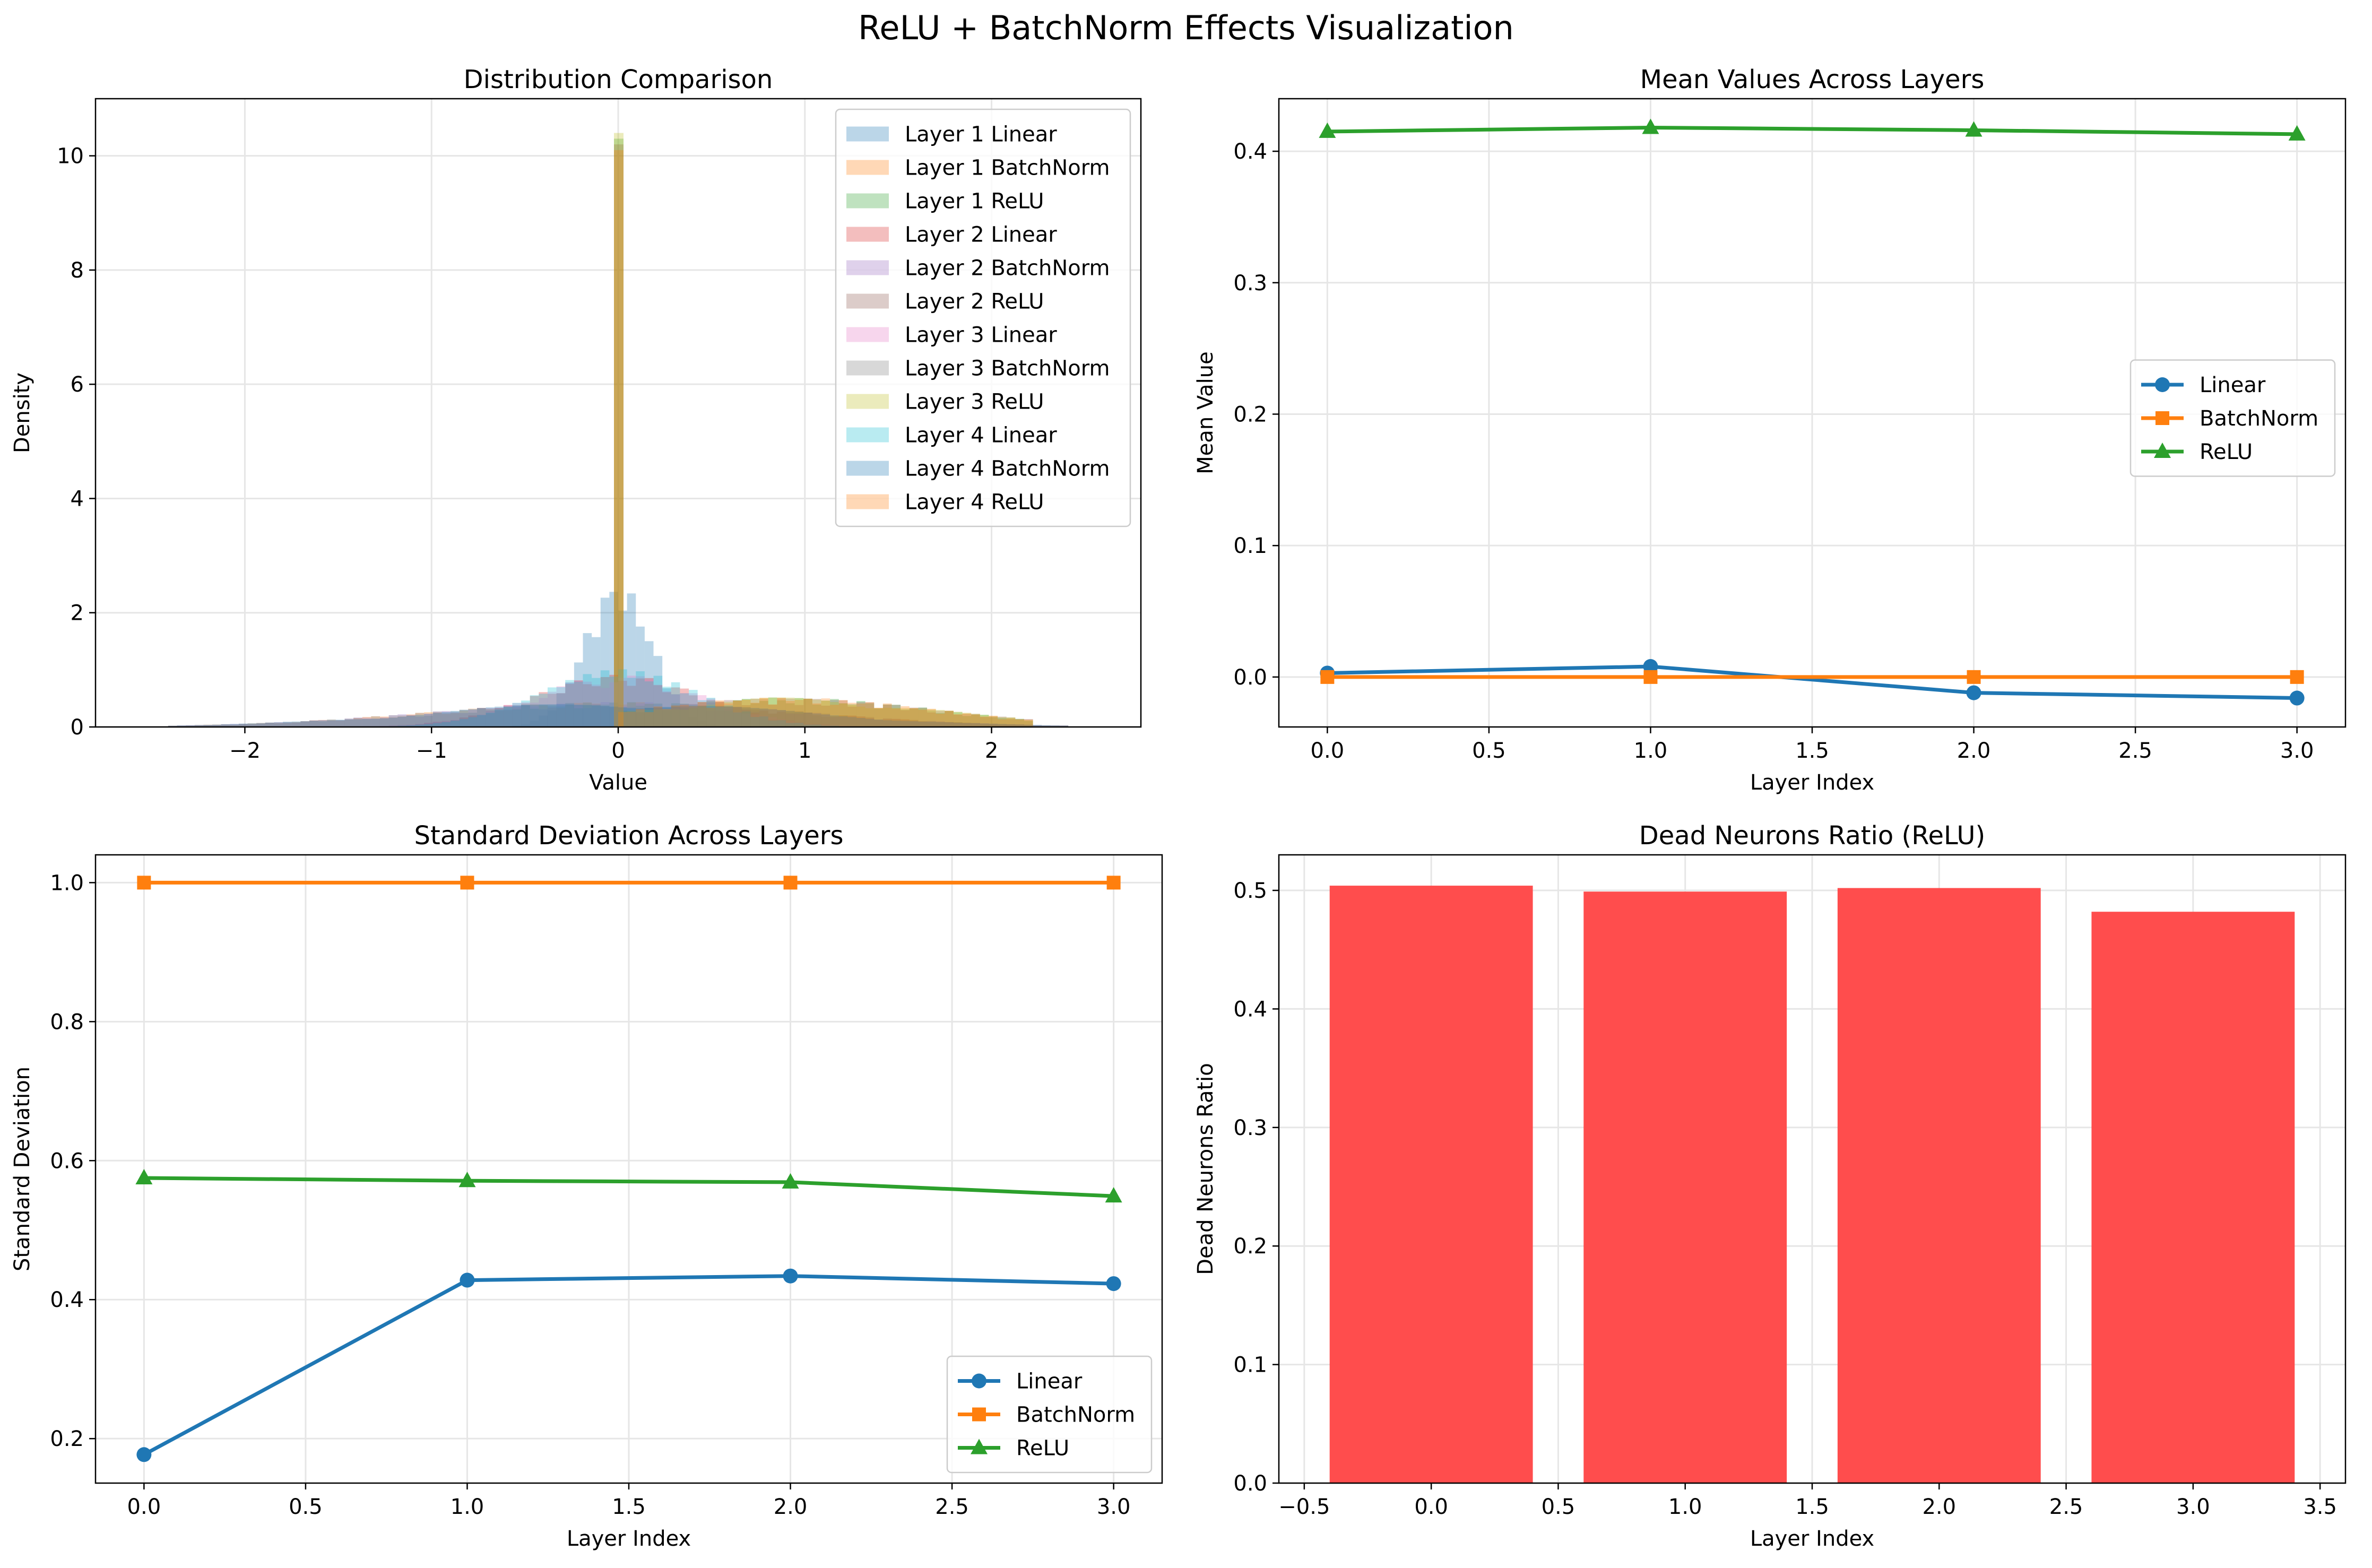  What do you see at coordinates (1431, 1507) in the screenshot?
I see `x-tick-label: 0.0` at bounding box center [1431, 1507].